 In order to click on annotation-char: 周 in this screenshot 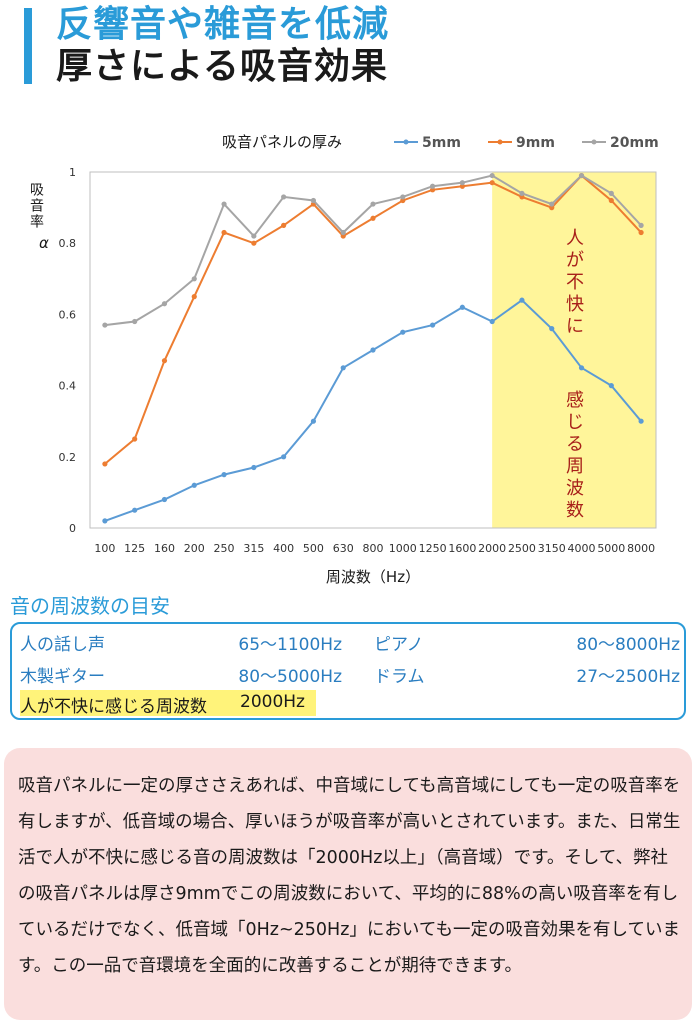, I will do `click(575, 466)`.